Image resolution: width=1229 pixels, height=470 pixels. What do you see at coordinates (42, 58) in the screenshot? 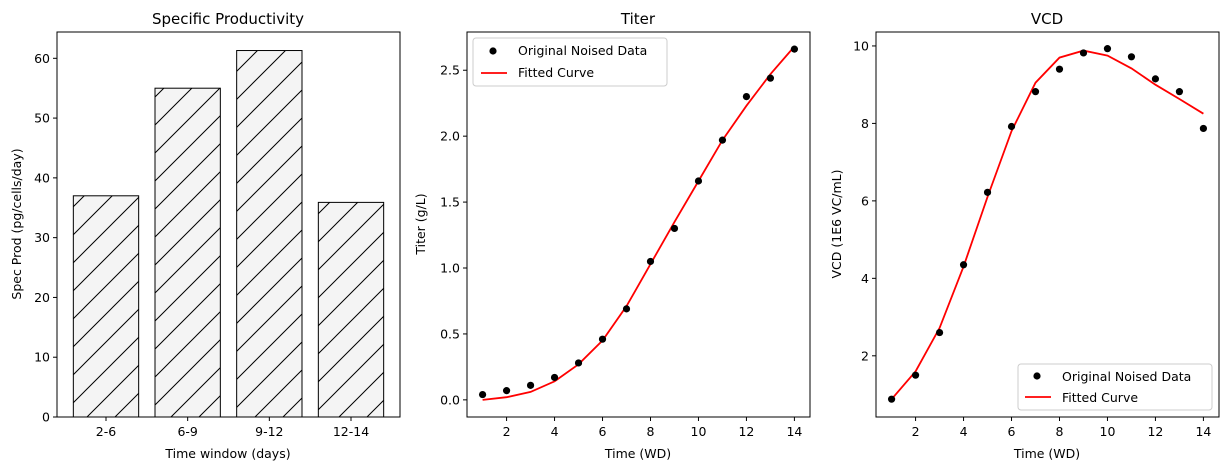
I see `y-tick-label: 60` at bounding box center [42, 58].